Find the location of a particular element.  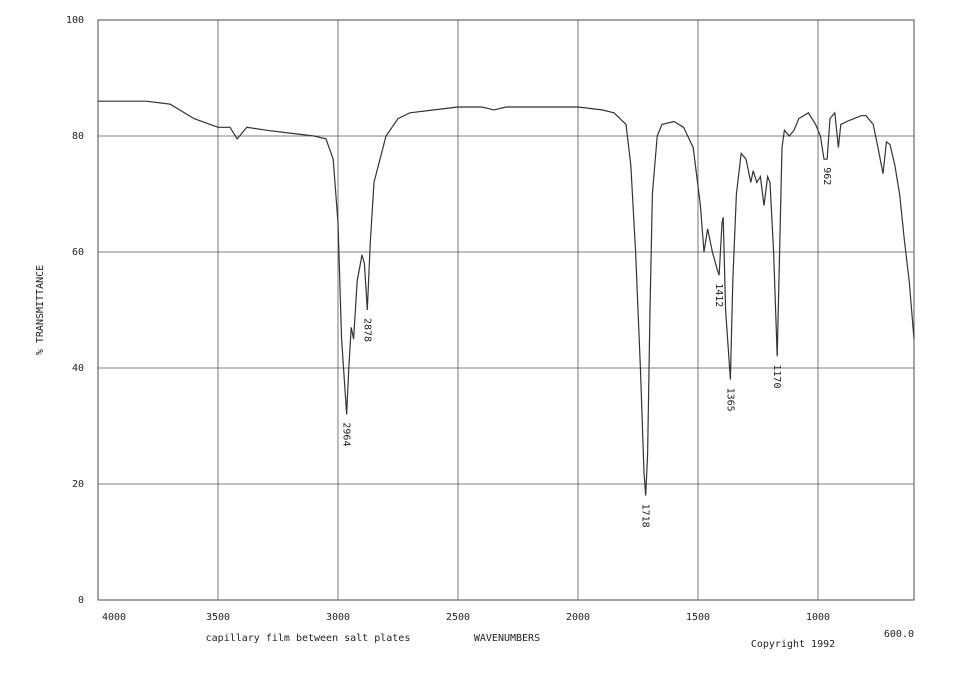

x-tick-label: 3500 is located at coordinates (218, 617).